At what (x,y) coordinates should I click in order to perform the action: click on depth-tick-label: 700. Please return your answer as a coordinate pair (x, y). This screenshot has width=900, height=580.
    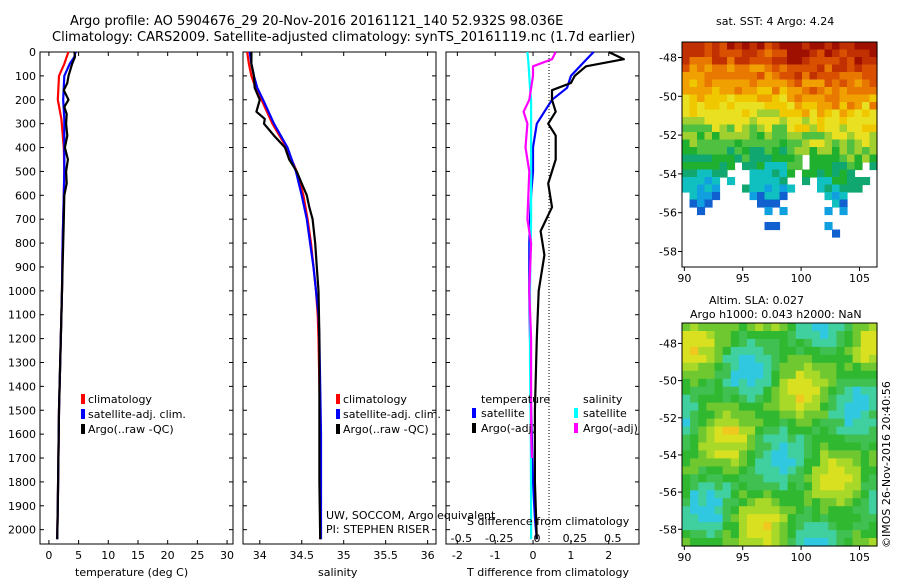
    Looking at the image, I should click on (25, 219).